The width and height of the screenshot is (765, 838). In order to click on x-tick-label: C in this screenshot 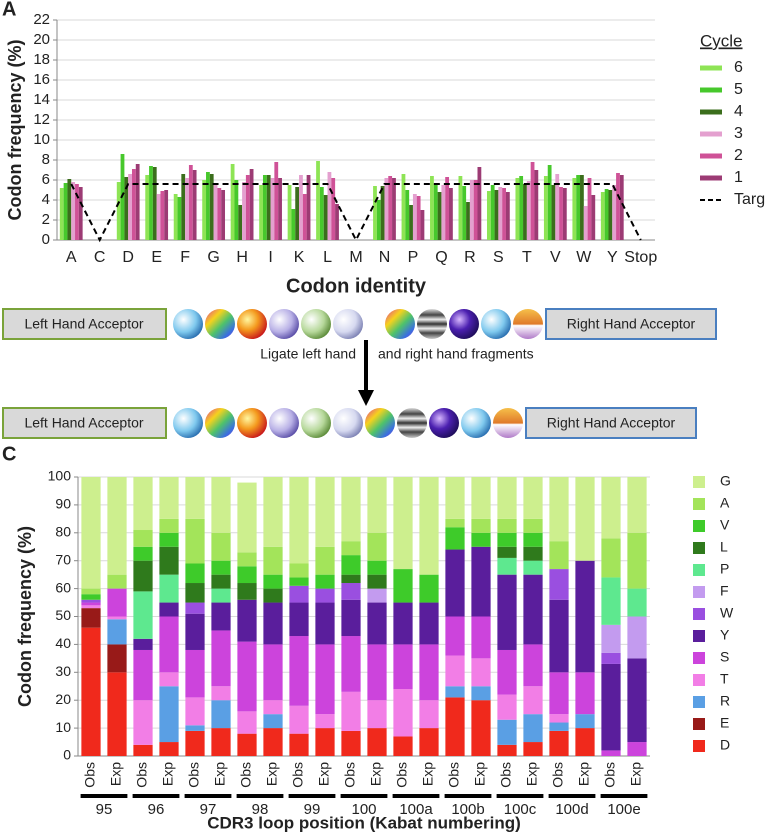, I will do `click(100, 257)`.